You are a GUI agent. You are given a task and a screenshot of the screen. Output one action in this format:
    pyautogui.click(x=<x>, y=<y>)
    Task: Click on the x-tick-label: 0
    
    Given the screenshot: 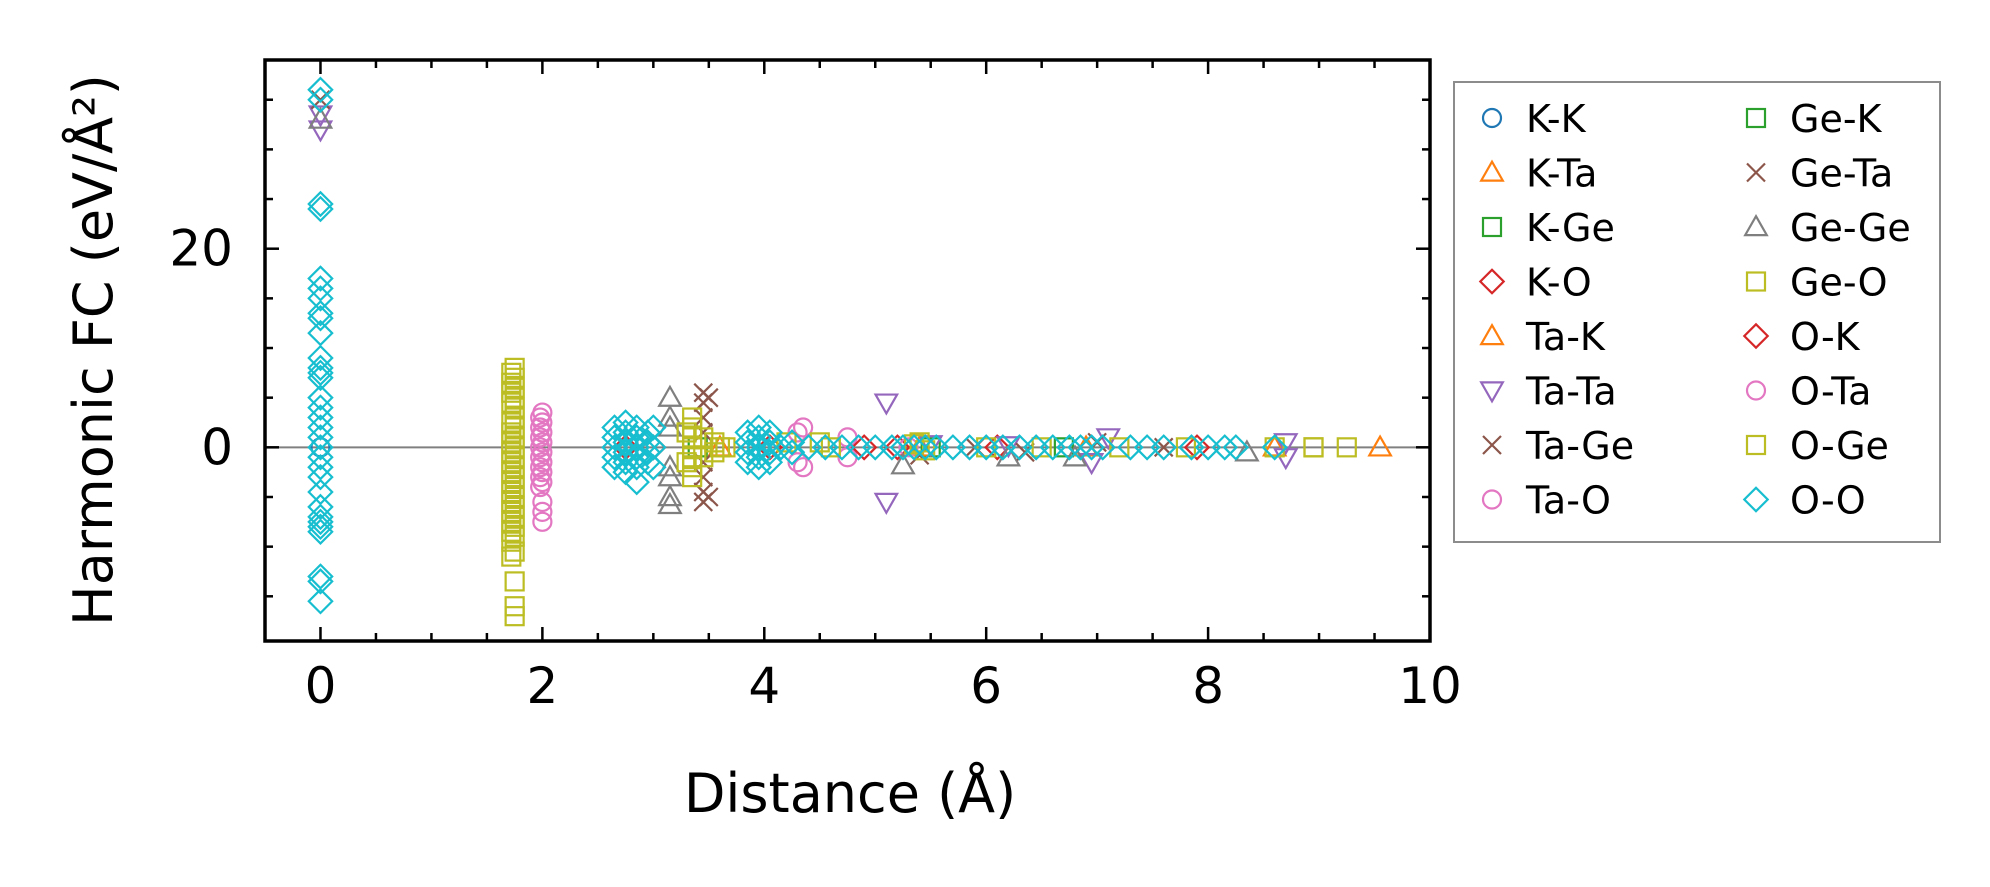 What is the action you would take?
    pyautogui.click(x=321, y=686)
    